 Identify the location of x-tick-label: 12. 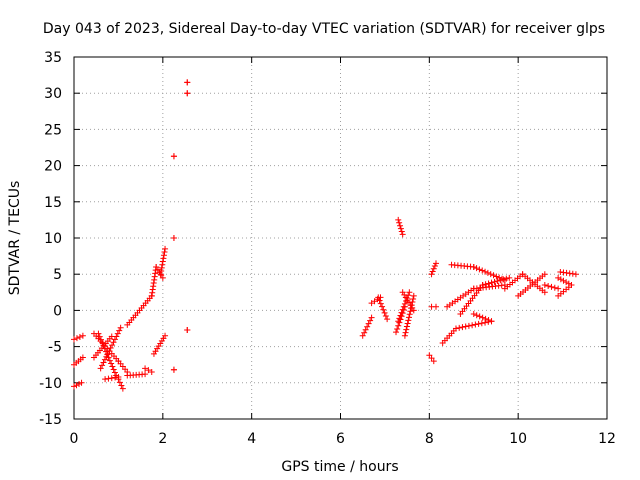
(607, 439).